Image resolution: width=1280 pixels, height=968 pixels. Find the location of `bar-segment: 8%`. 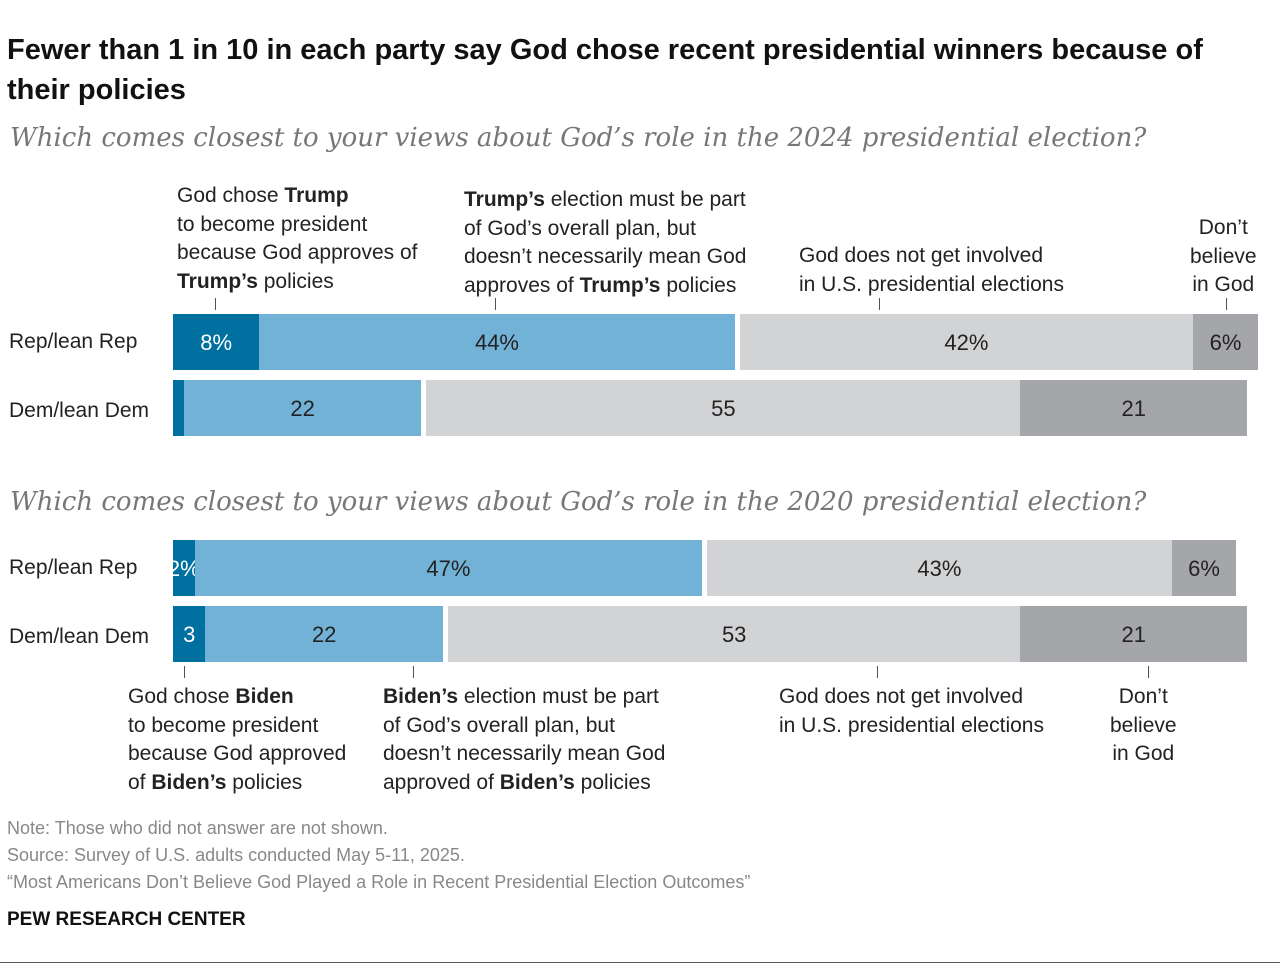

bar-segment: 8% is located at coordinates (216, 342).